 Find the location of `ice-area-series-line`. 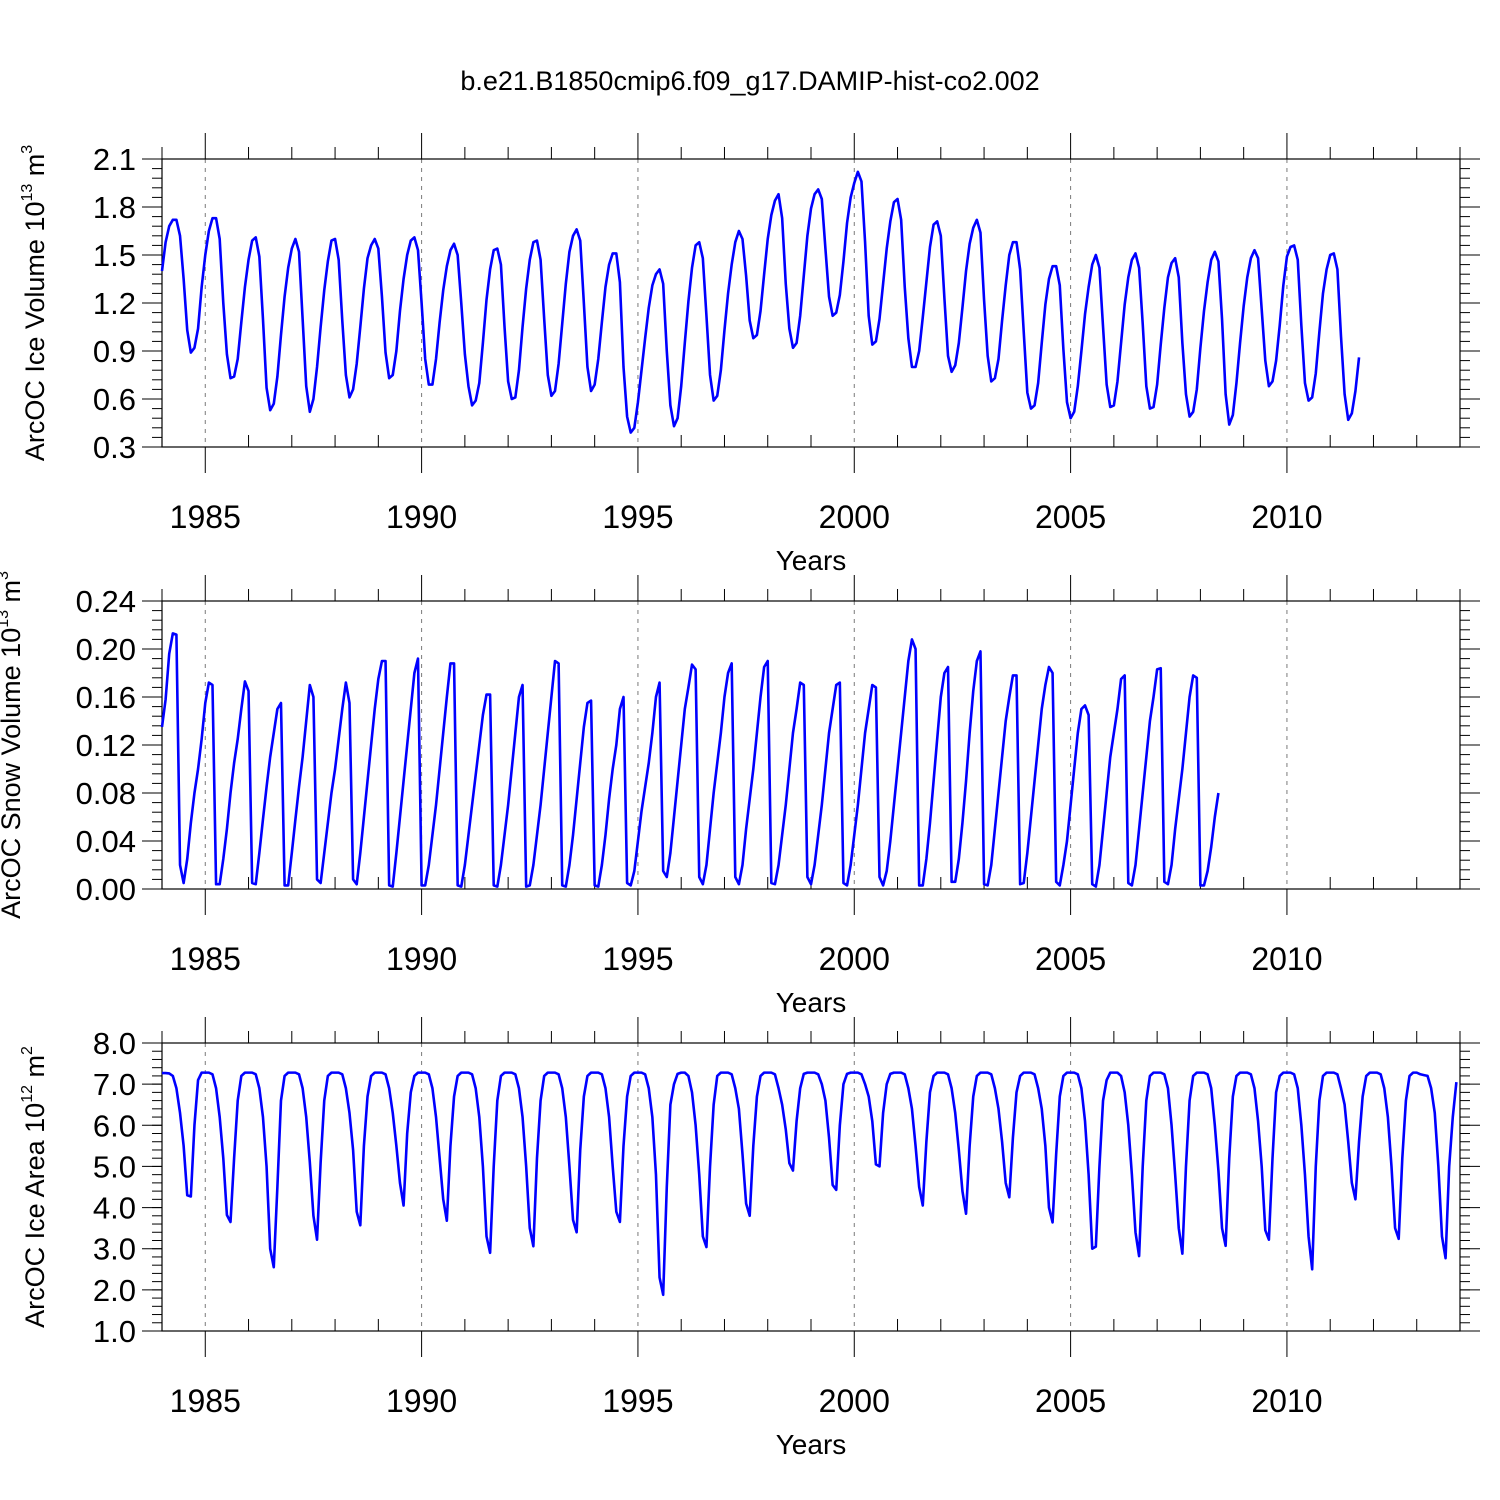

ice-area-series-line is located at coordinates (810, 1184).